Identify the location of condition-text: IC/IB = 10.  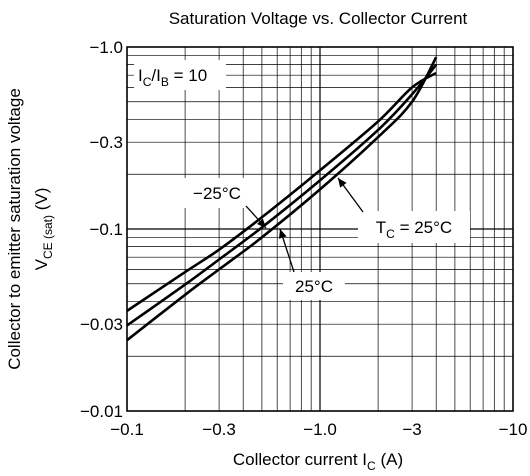
(172, 77).